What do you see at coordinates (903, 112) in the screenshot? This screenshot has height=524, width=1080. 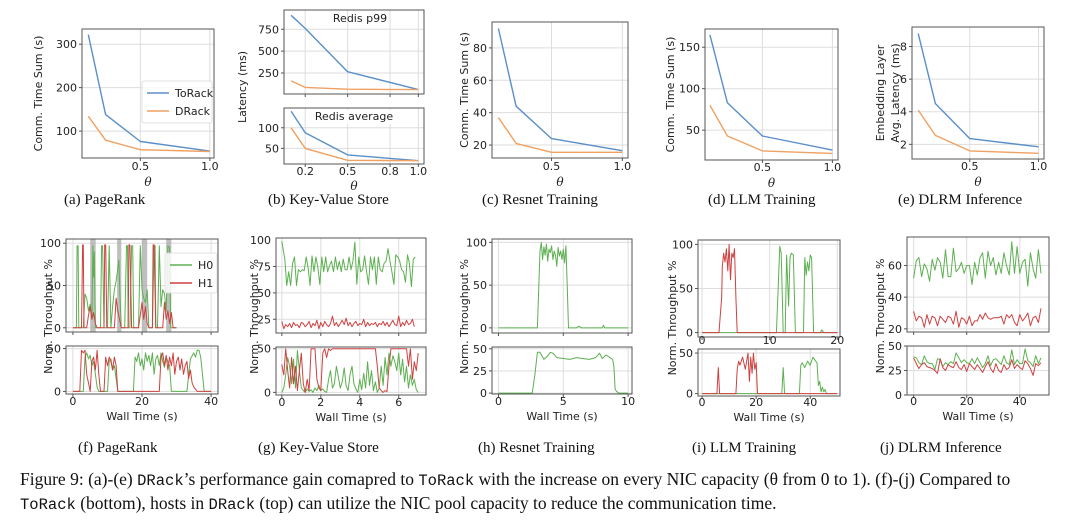 I see `y-tick-label: 4` at bounding box center [903, 112].